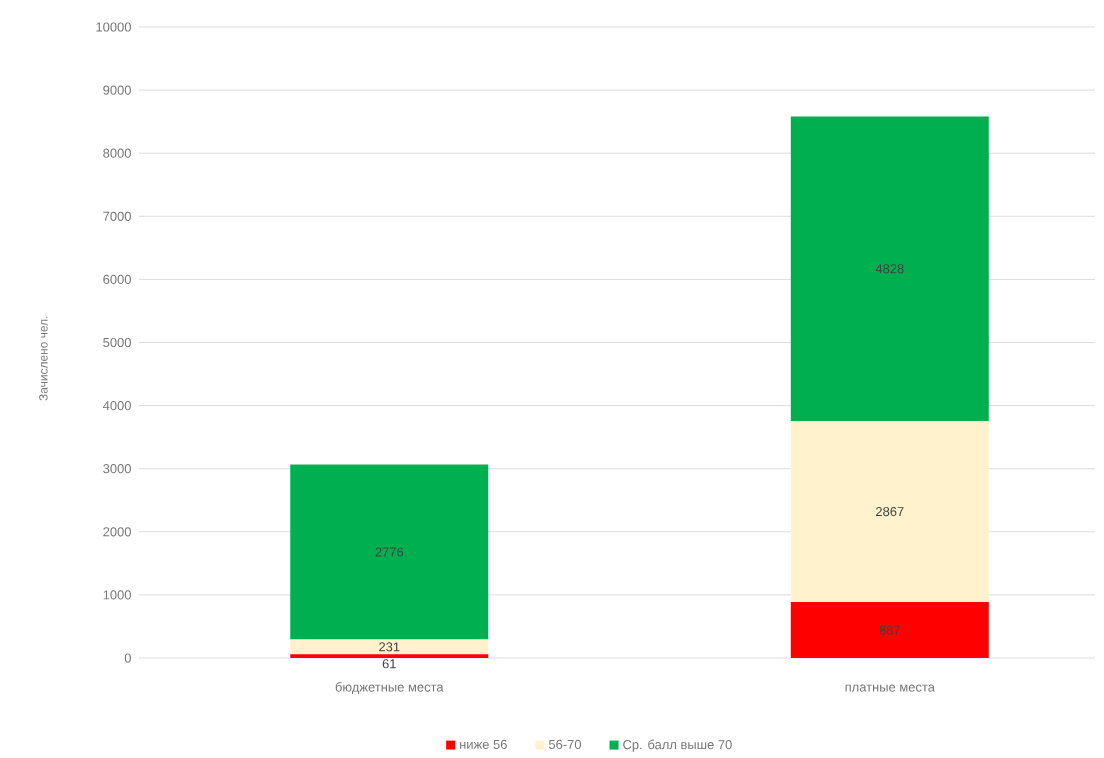  What do you see at coordinates (565, 744) in the screenshot?
I see `legend-label: 56-70` at bounding box center [565, 744].